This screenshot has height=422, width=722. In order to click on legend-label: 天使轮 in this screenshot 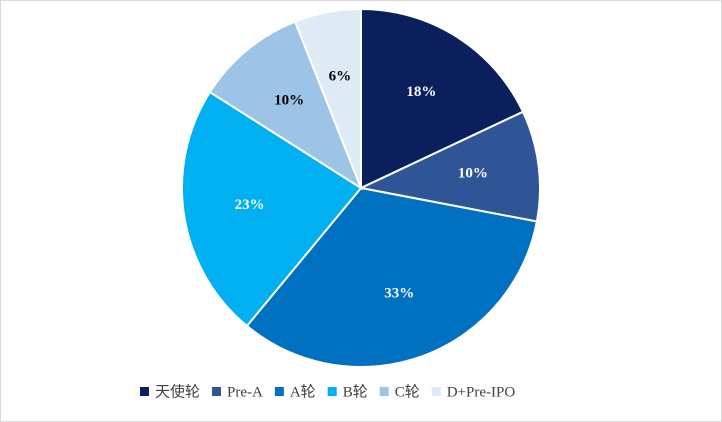, I will do `click(177, 391)`.